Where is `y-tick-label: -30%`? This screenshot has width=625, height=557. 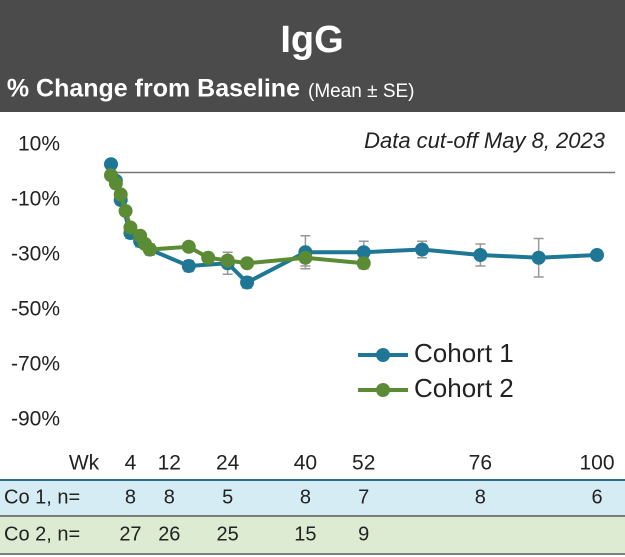 y-tick-label: -30% is located at coordinates (35, 254).